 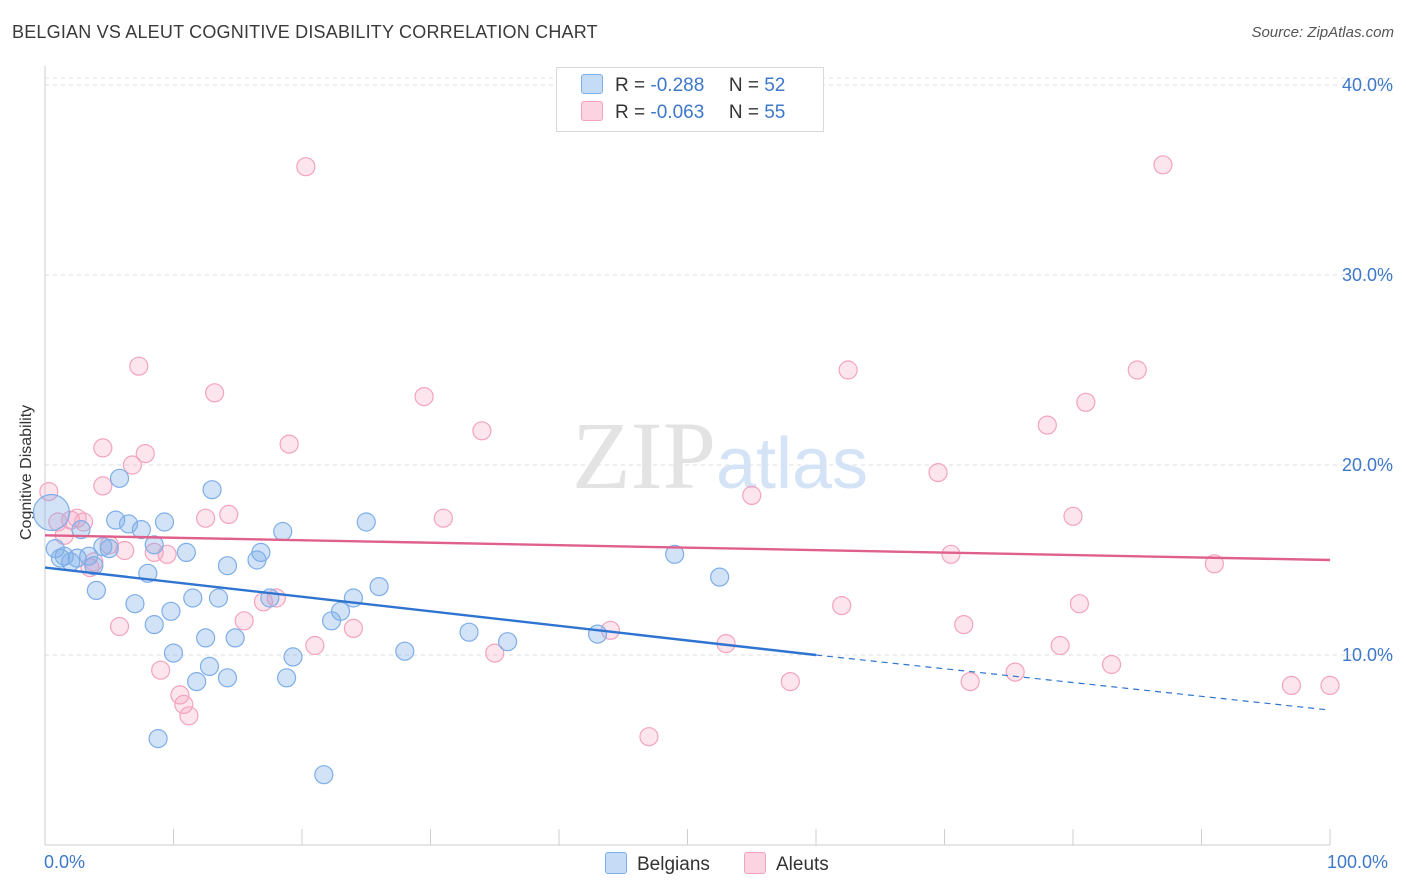 I want to click on y-tick-label: 10.0%, so click(x=1367, y=655).